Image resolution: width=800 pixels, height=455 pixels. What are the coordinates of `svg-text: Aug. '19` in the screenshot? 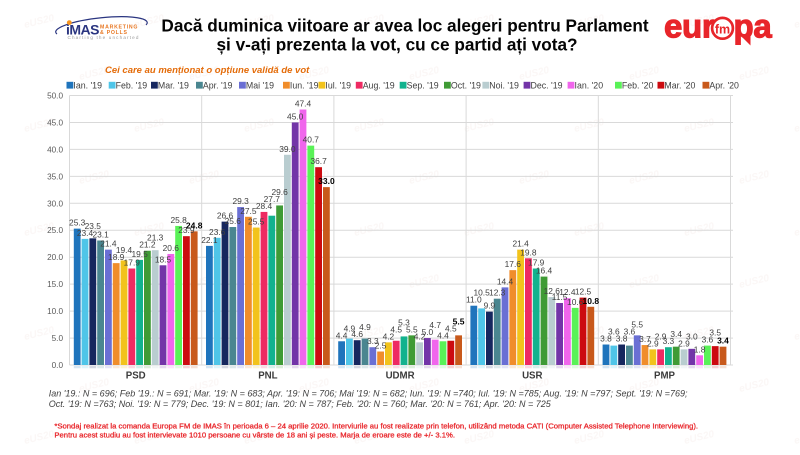 It's located at (379, 86).